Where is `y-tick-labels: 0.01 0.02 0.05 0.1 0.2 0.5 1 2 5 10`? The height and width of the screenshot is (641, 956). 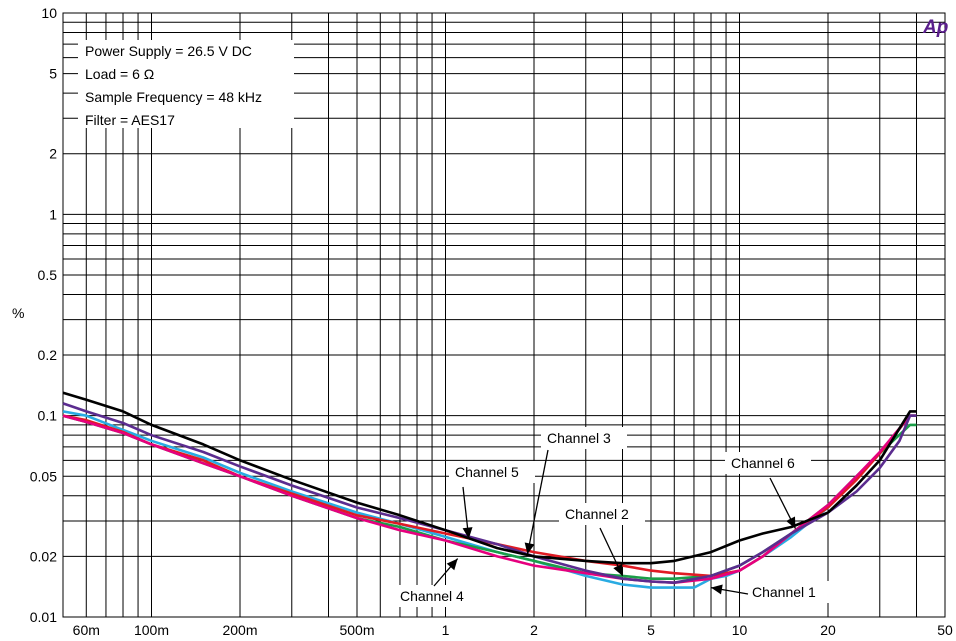
y-tick-labels: 0.01 0.02 0.05 0.1 0.2 0.5 1 2 5 10 is located at coordinates (43, 315).